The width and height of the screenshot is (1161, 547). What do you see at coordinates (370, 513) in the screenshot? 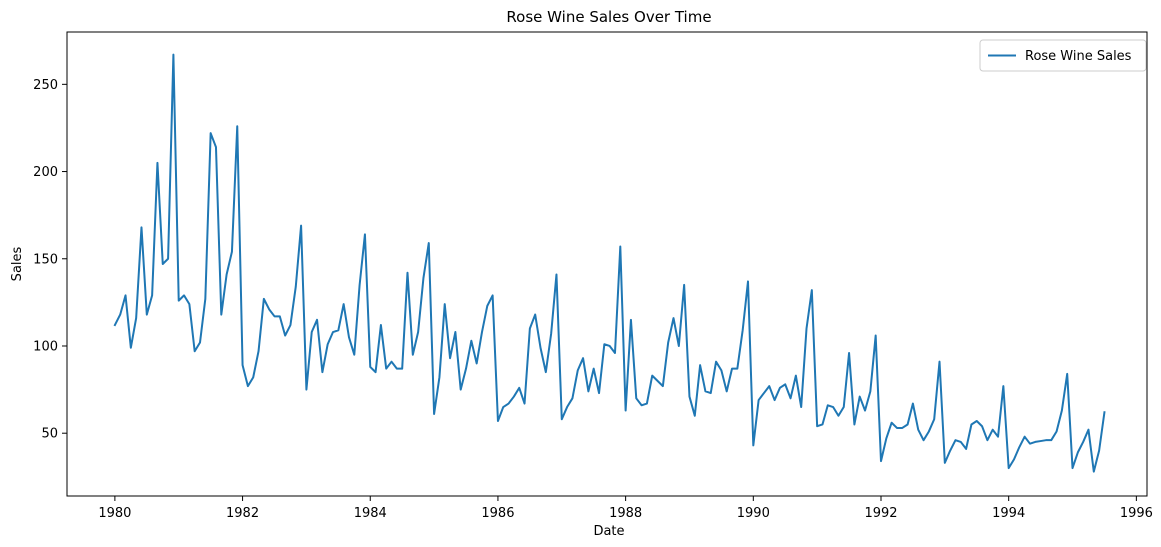
I see `x-tick-label: 1984` at bounding box center [370, 513].